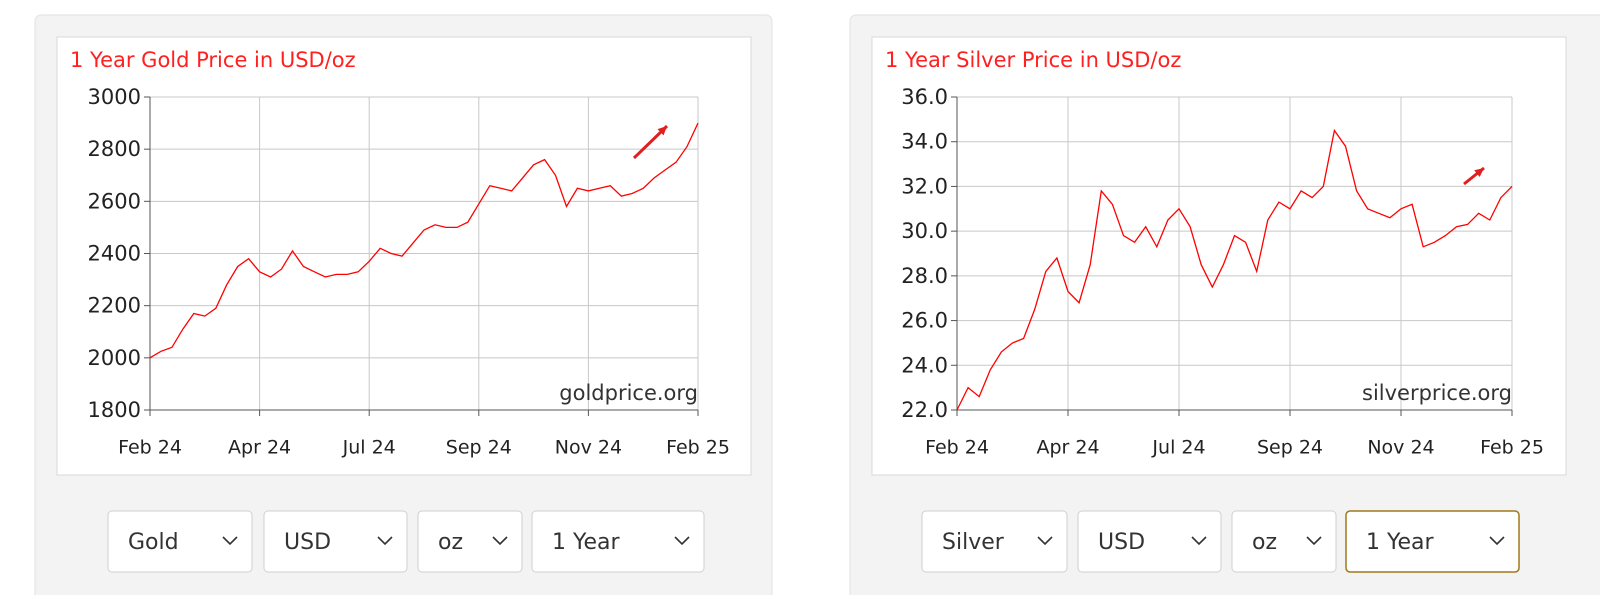  What do you see at coordinates (114, 201) in the screenshot?
I see `y-tick-label: 2600` at bounding box center [114, 201].